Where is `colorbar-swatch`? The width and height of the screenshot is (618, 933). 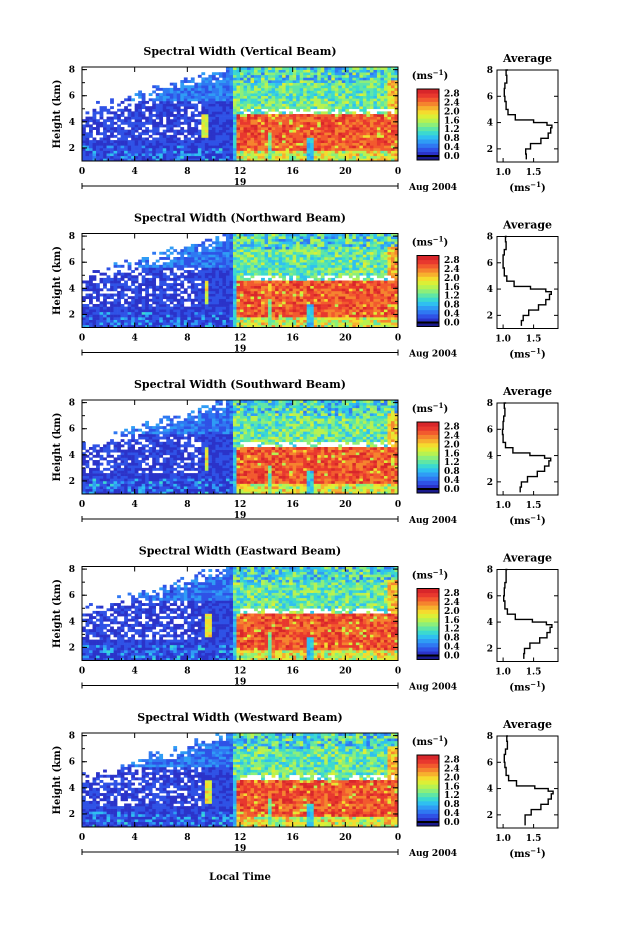 colorbar-swatch is located at coordinates (428, 112).